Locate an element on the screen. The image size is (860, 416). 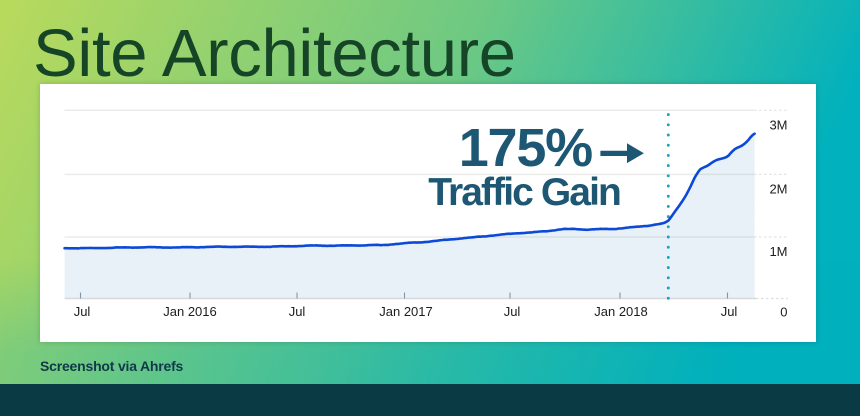
svg-text: 1M is located at coordinates (778, 251).